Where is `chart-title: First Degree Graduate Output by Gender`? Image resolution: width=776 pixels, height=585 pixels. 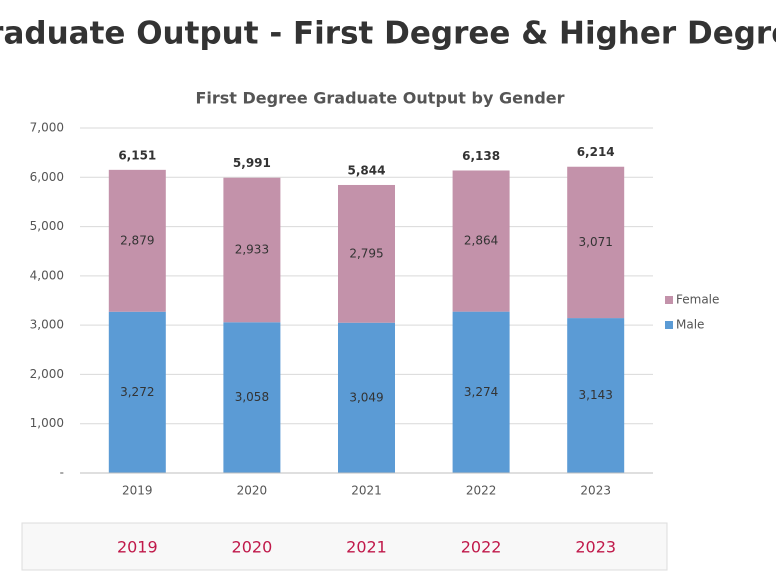
chart-title: First Degree Graduate Output by Gender is located at coordinates (379, 98).